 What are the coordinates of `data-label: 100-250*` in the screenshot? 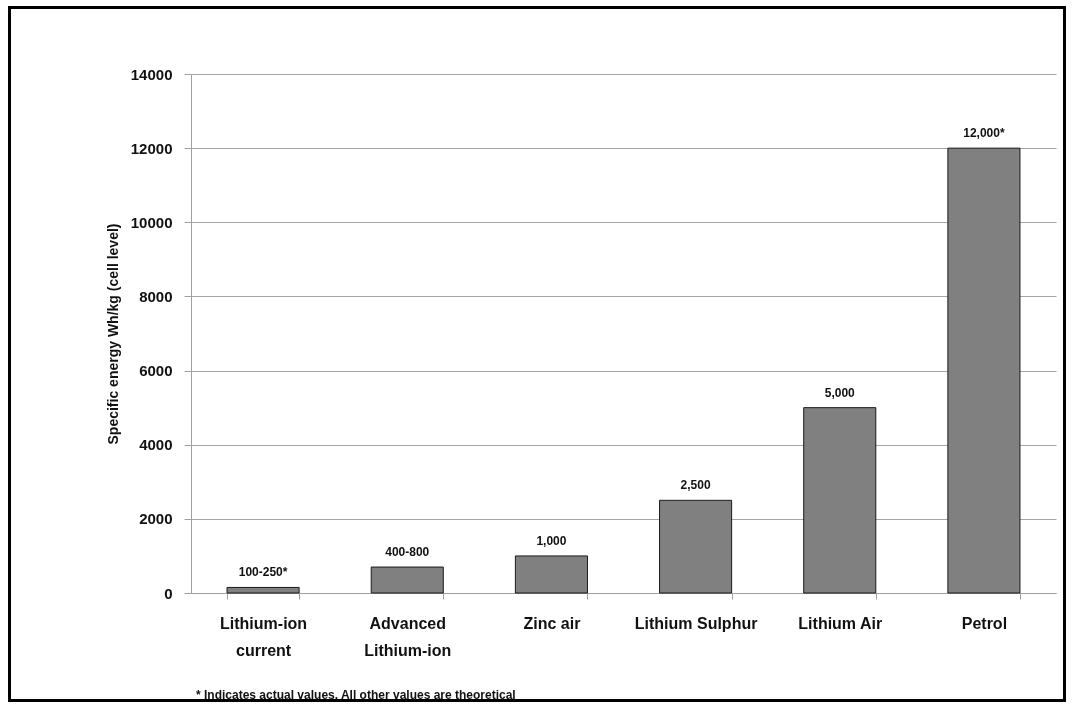 It's located at (263, 572).